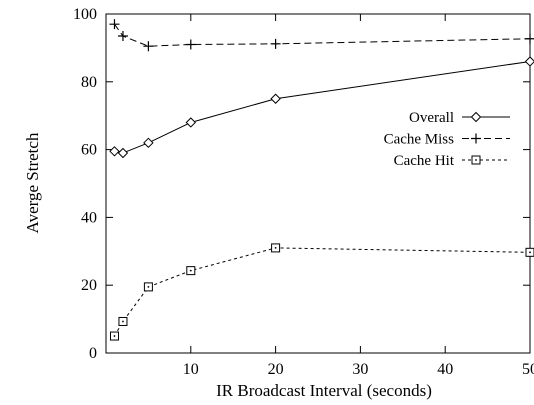 Image resolution: width=534 pixels, height=405 pixels. I want to click on legend-label-cache-miss: Cache Miss, so click(419, 140).